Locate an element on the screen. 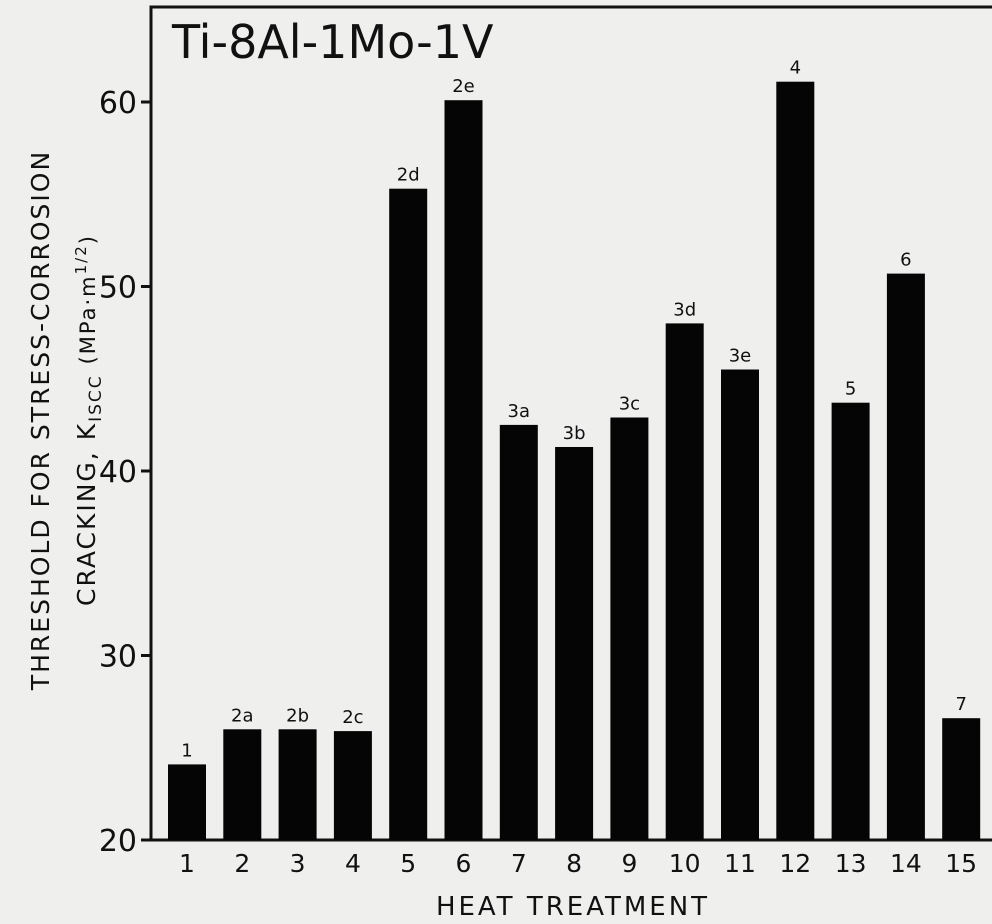  x-tick-label-4: 4 is located at coordinates (353, 863).